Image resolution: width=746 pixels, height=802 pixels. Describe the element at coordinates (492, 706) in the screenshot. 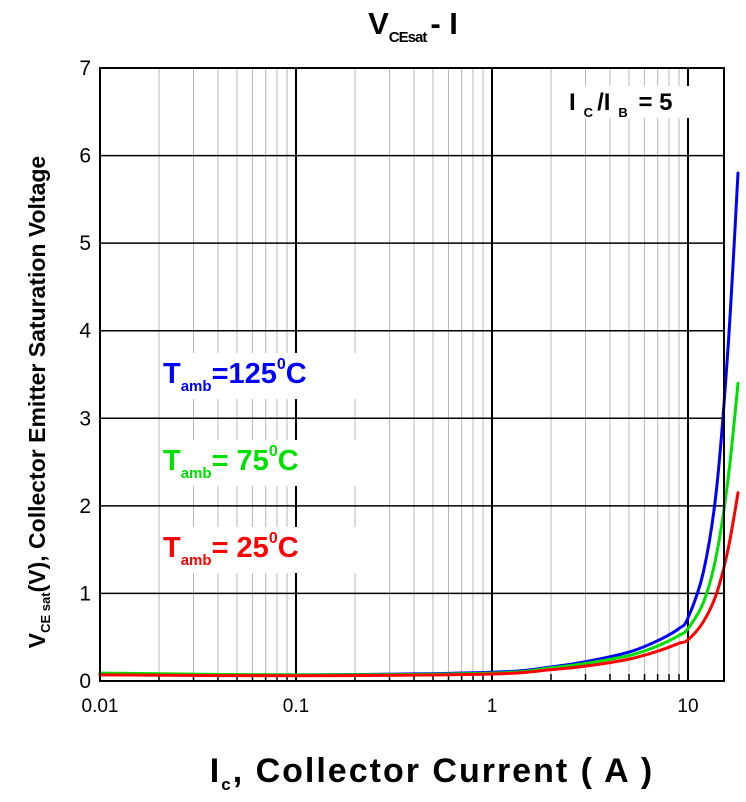

I see `x-tick-label: 1` at that location.